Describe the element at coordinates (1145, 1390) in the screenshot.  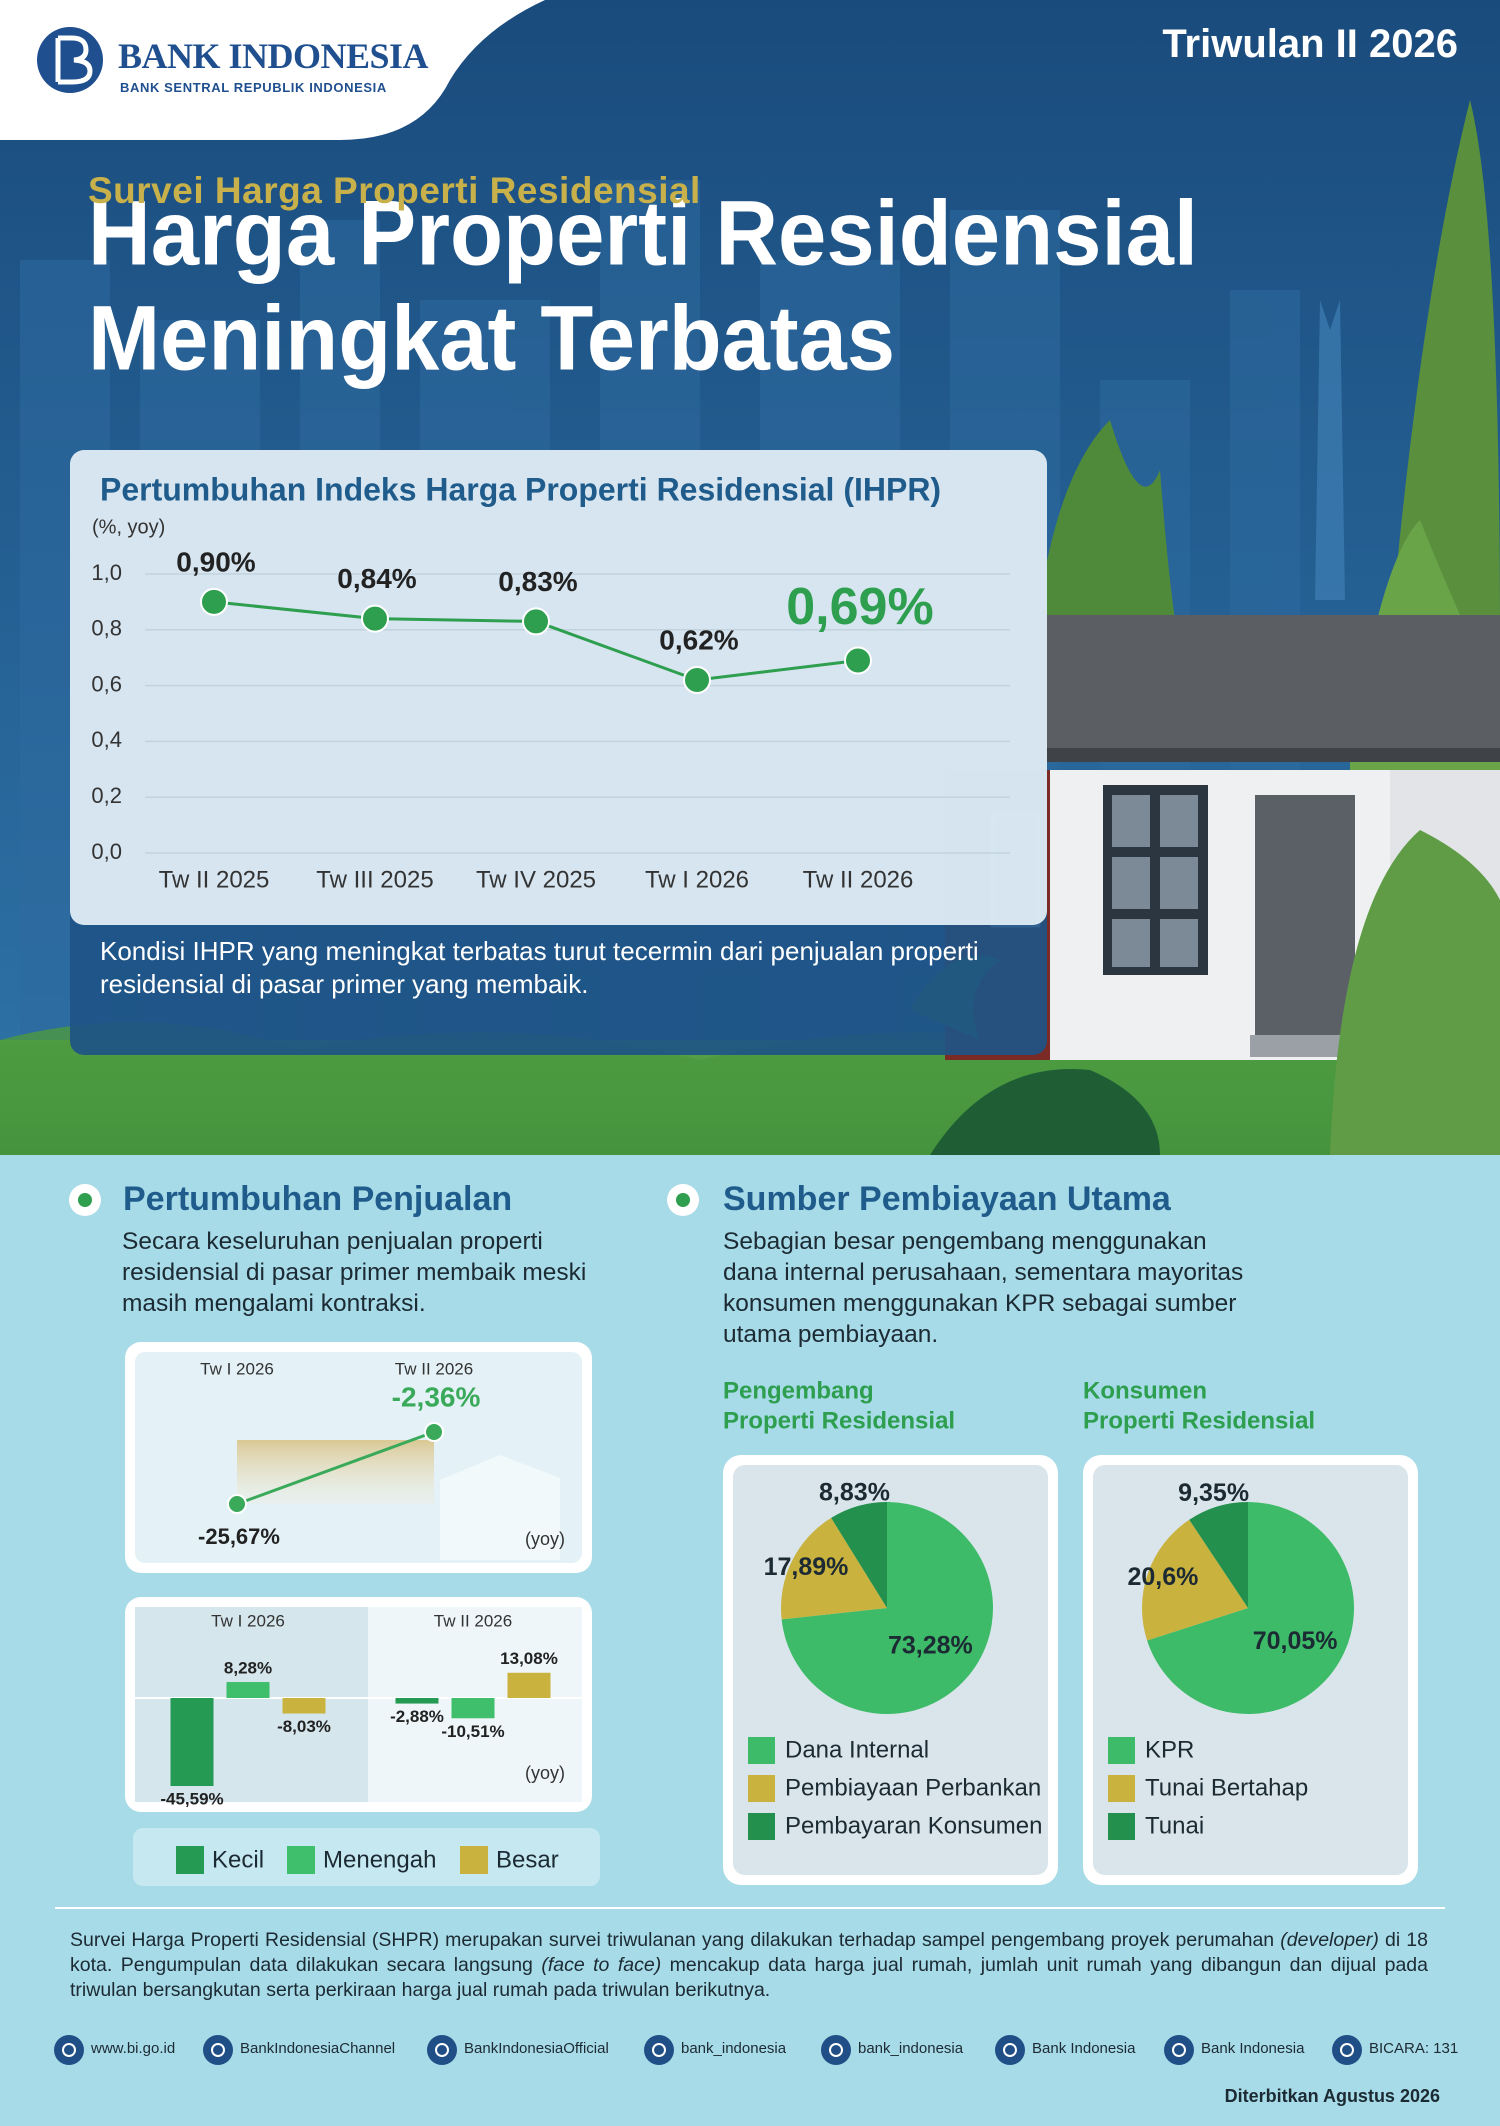
I see `pie-title: Konsumen` at that location.